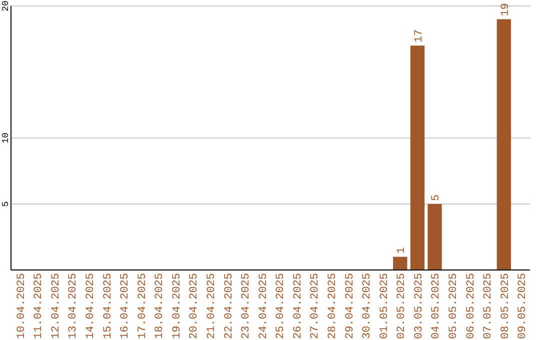  Describe the element at coordinates (56, 306) in the screenshot. I see `x-tick-label: 12.04.2025` at that location.